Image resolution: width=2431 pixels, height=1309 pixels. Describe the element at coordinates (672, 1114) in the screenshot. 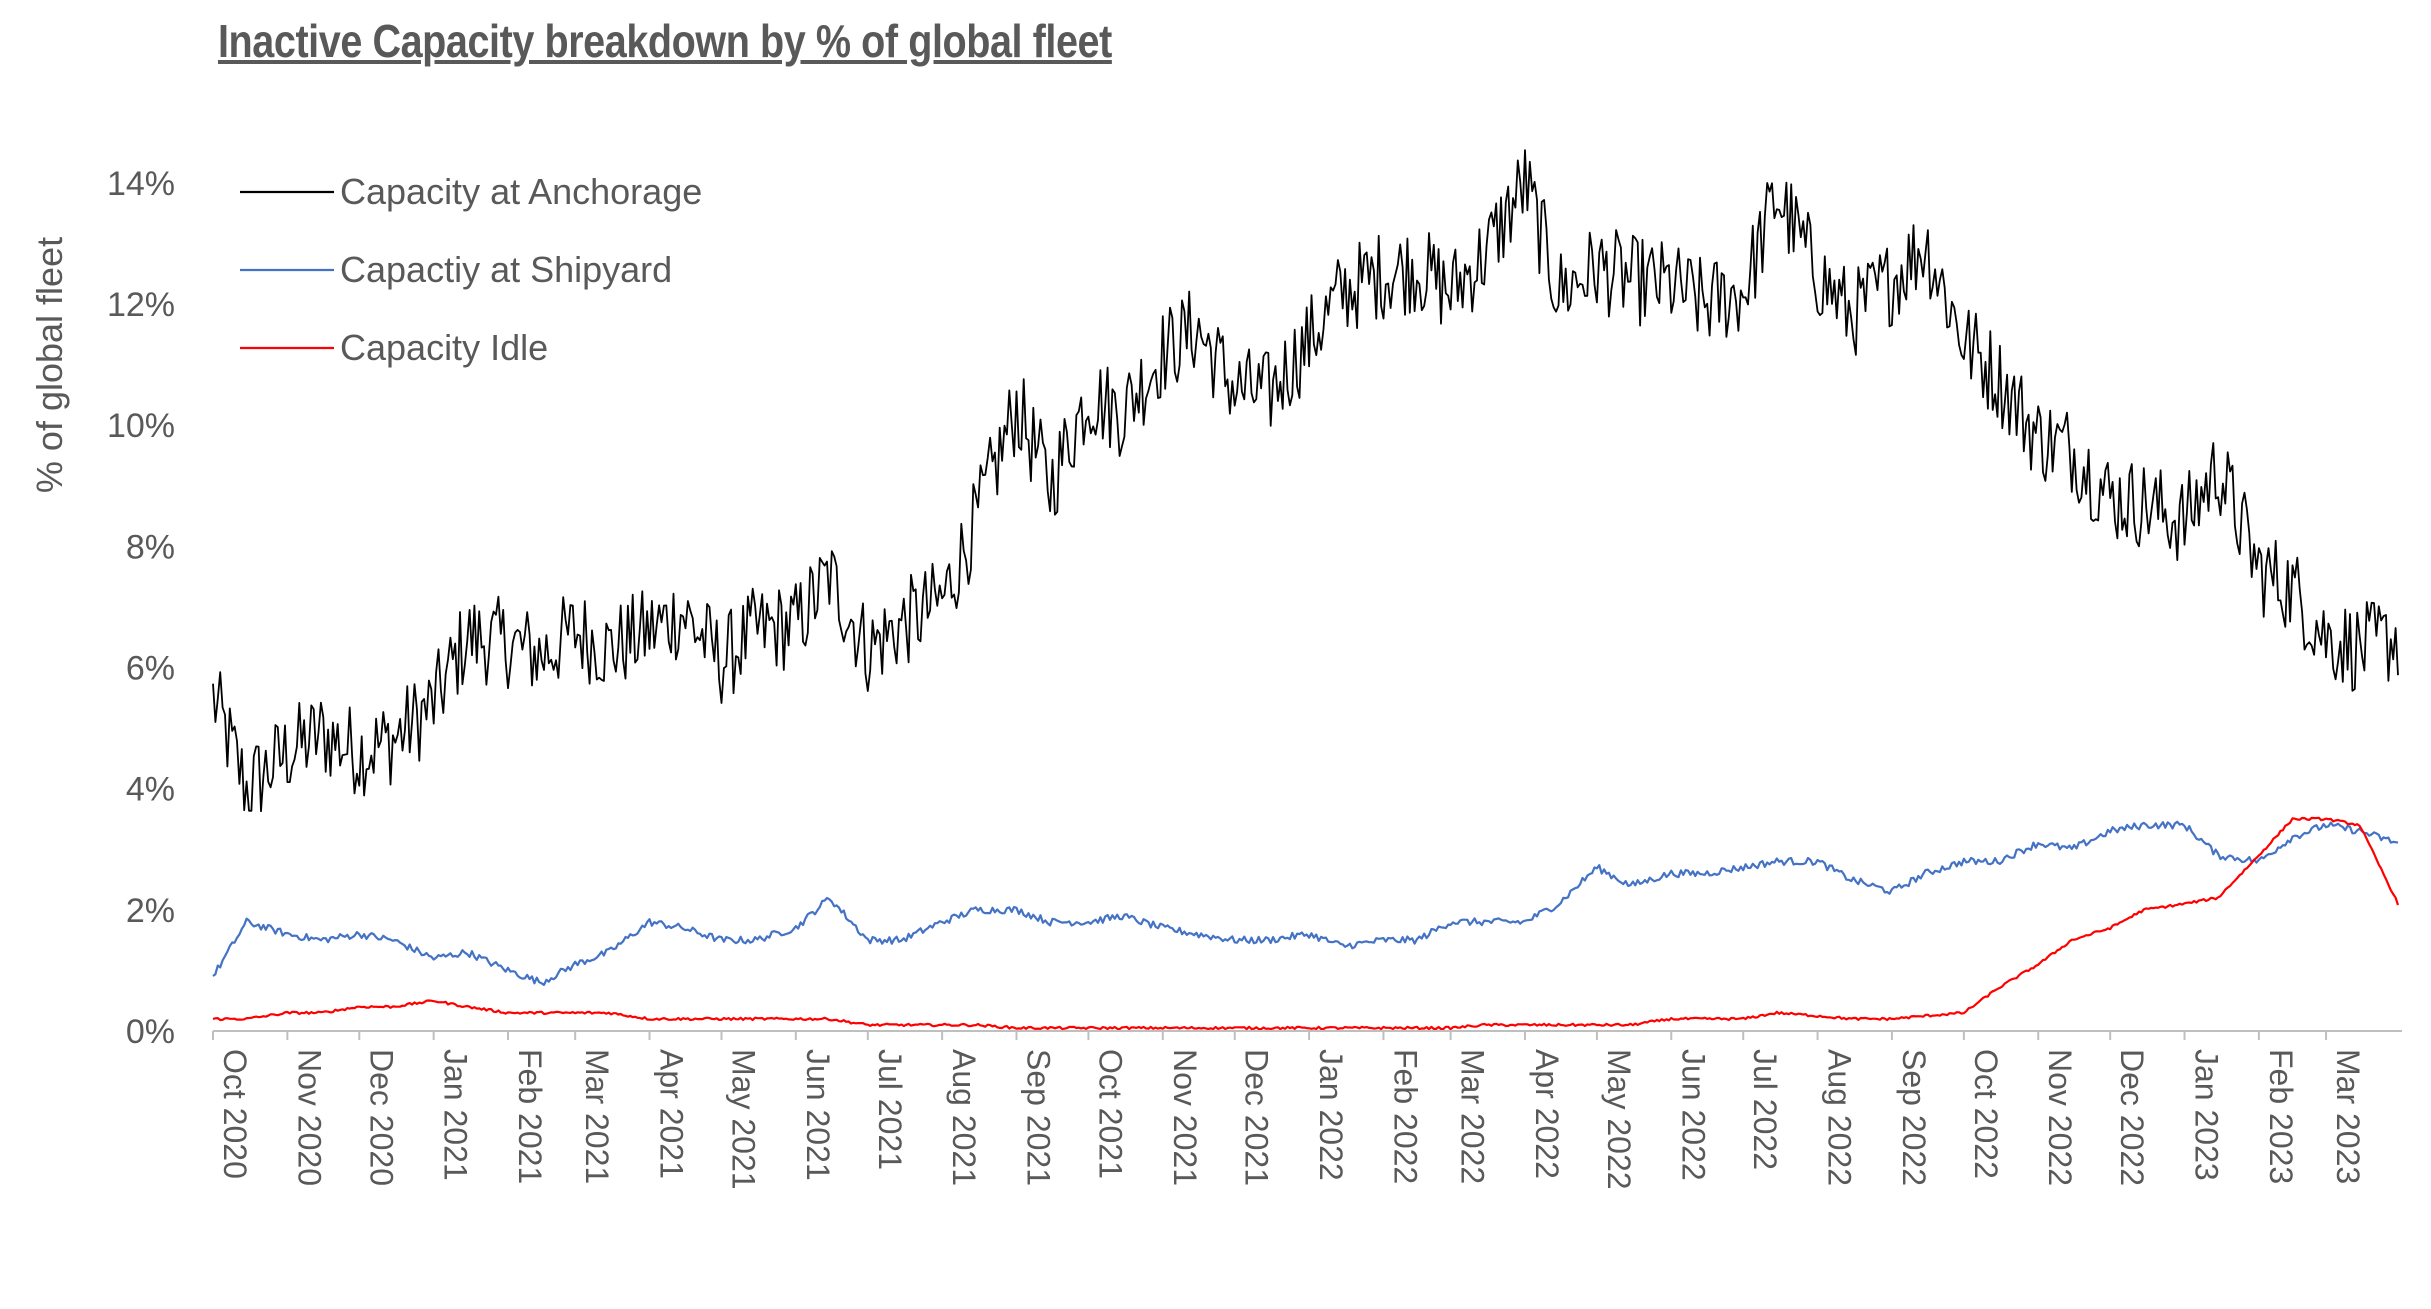

I see `x-tick-label: Apr 2021` at that location.